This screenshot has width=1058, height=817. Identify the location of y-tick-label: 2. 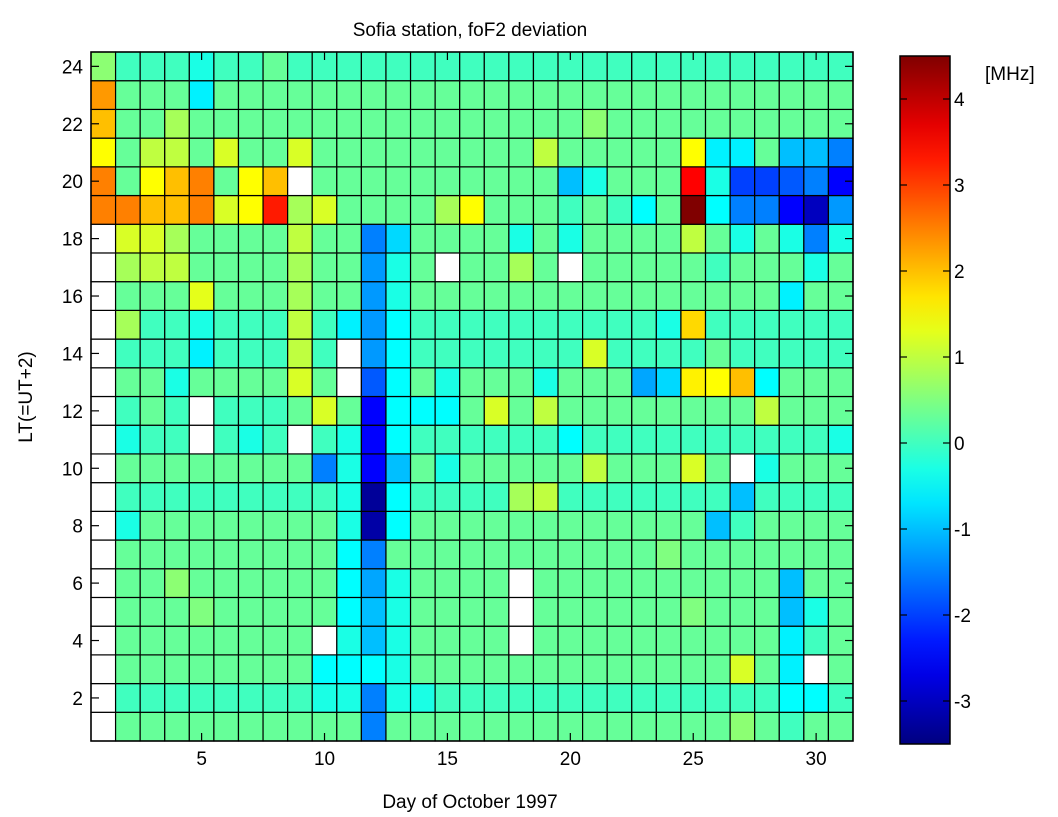
(77, 699).